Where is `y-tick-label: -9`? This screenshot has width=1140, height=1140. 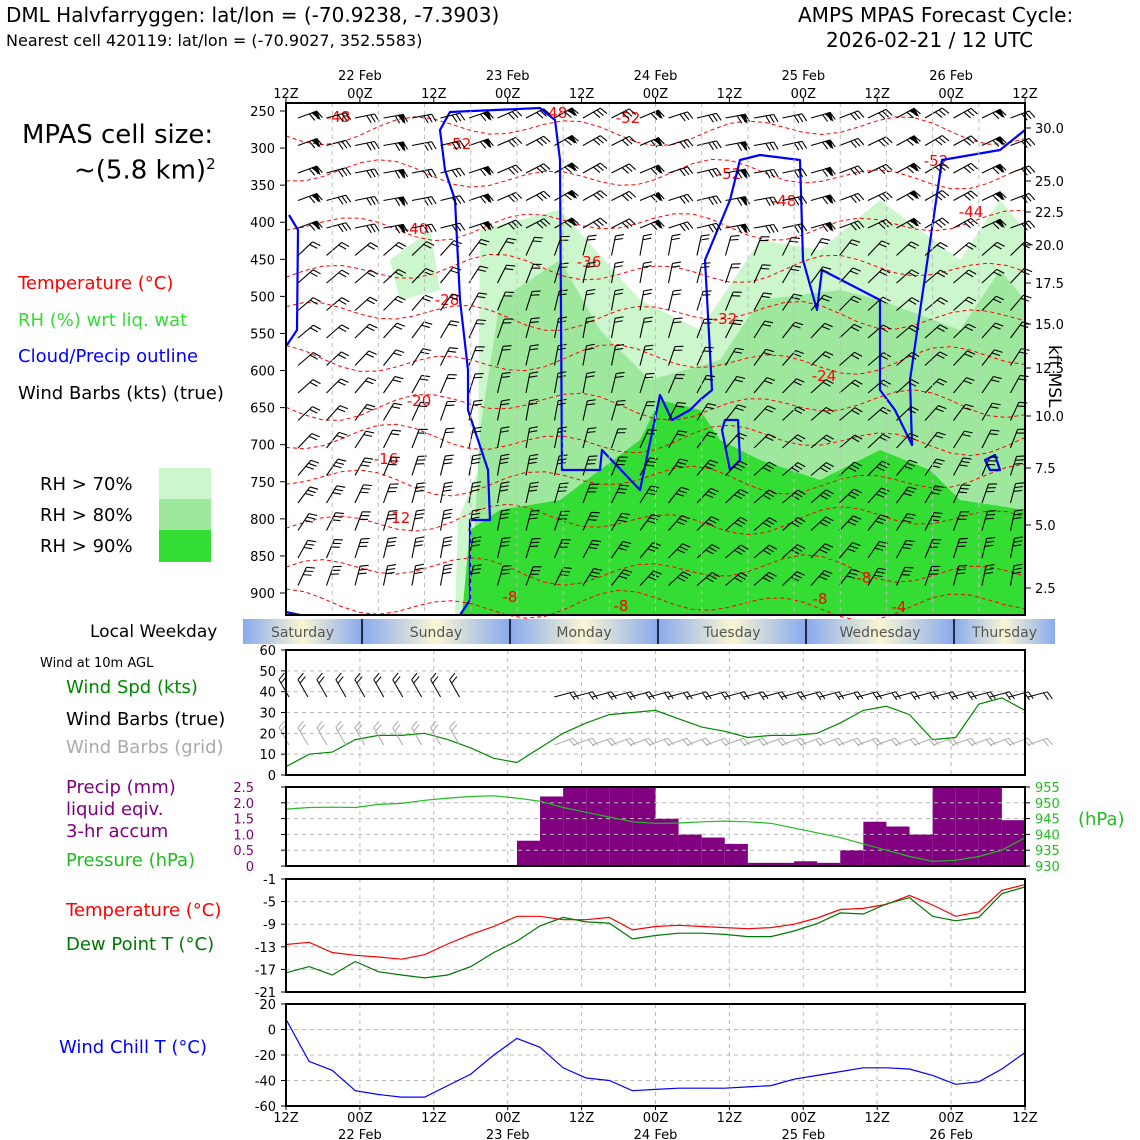 y-tick-label: -9 is located at coordinates (269, 925).